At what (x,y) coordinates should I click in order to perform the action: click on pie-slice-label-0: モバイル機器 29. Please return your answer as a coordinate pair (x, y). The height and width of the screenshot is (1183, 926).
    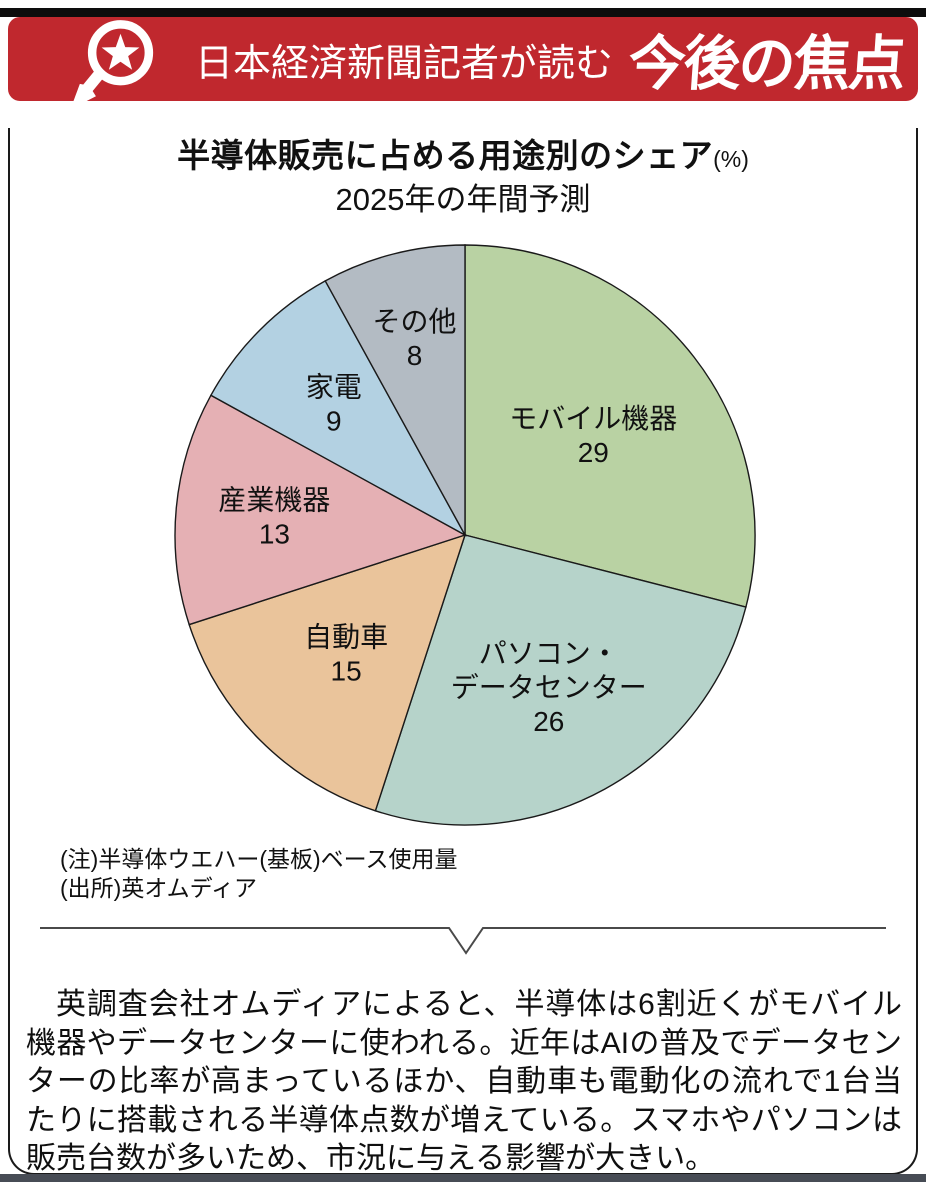
    Looking at the image, I should click on (593, 435).